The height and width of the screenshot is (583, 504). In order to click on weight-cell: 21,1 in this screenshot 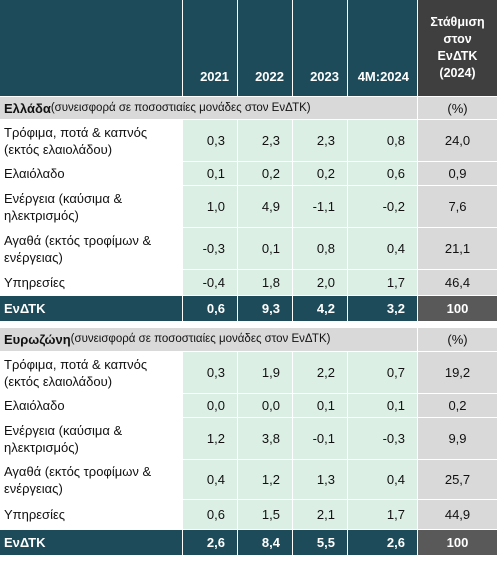, I will do `click(458, 249)`.